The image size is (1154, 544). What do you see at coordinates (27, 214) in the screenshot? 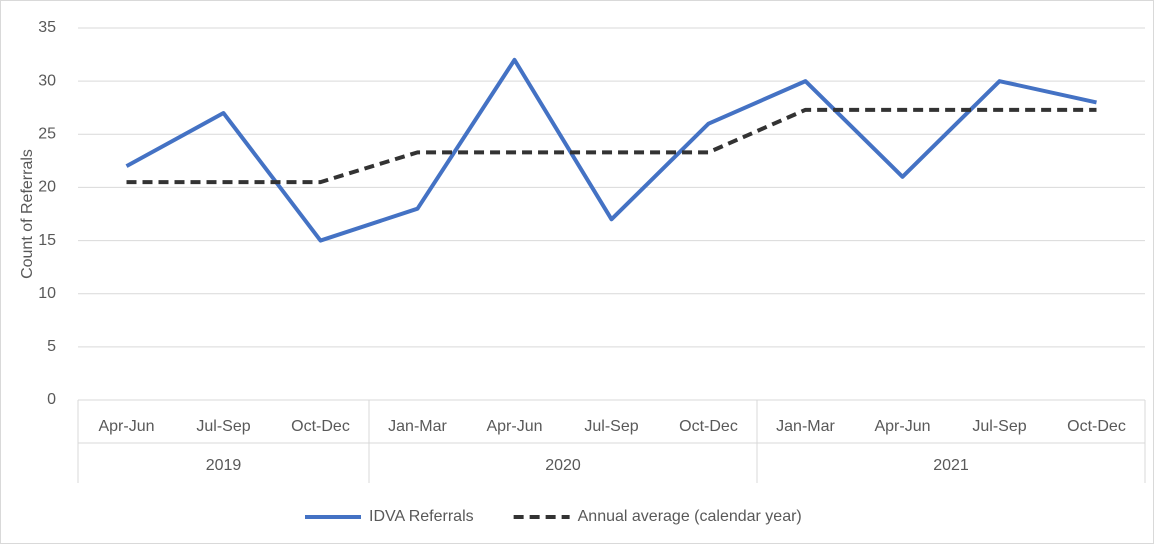
I see `y-axis-label: Count of Referrals` at bounding box center [27, 214].